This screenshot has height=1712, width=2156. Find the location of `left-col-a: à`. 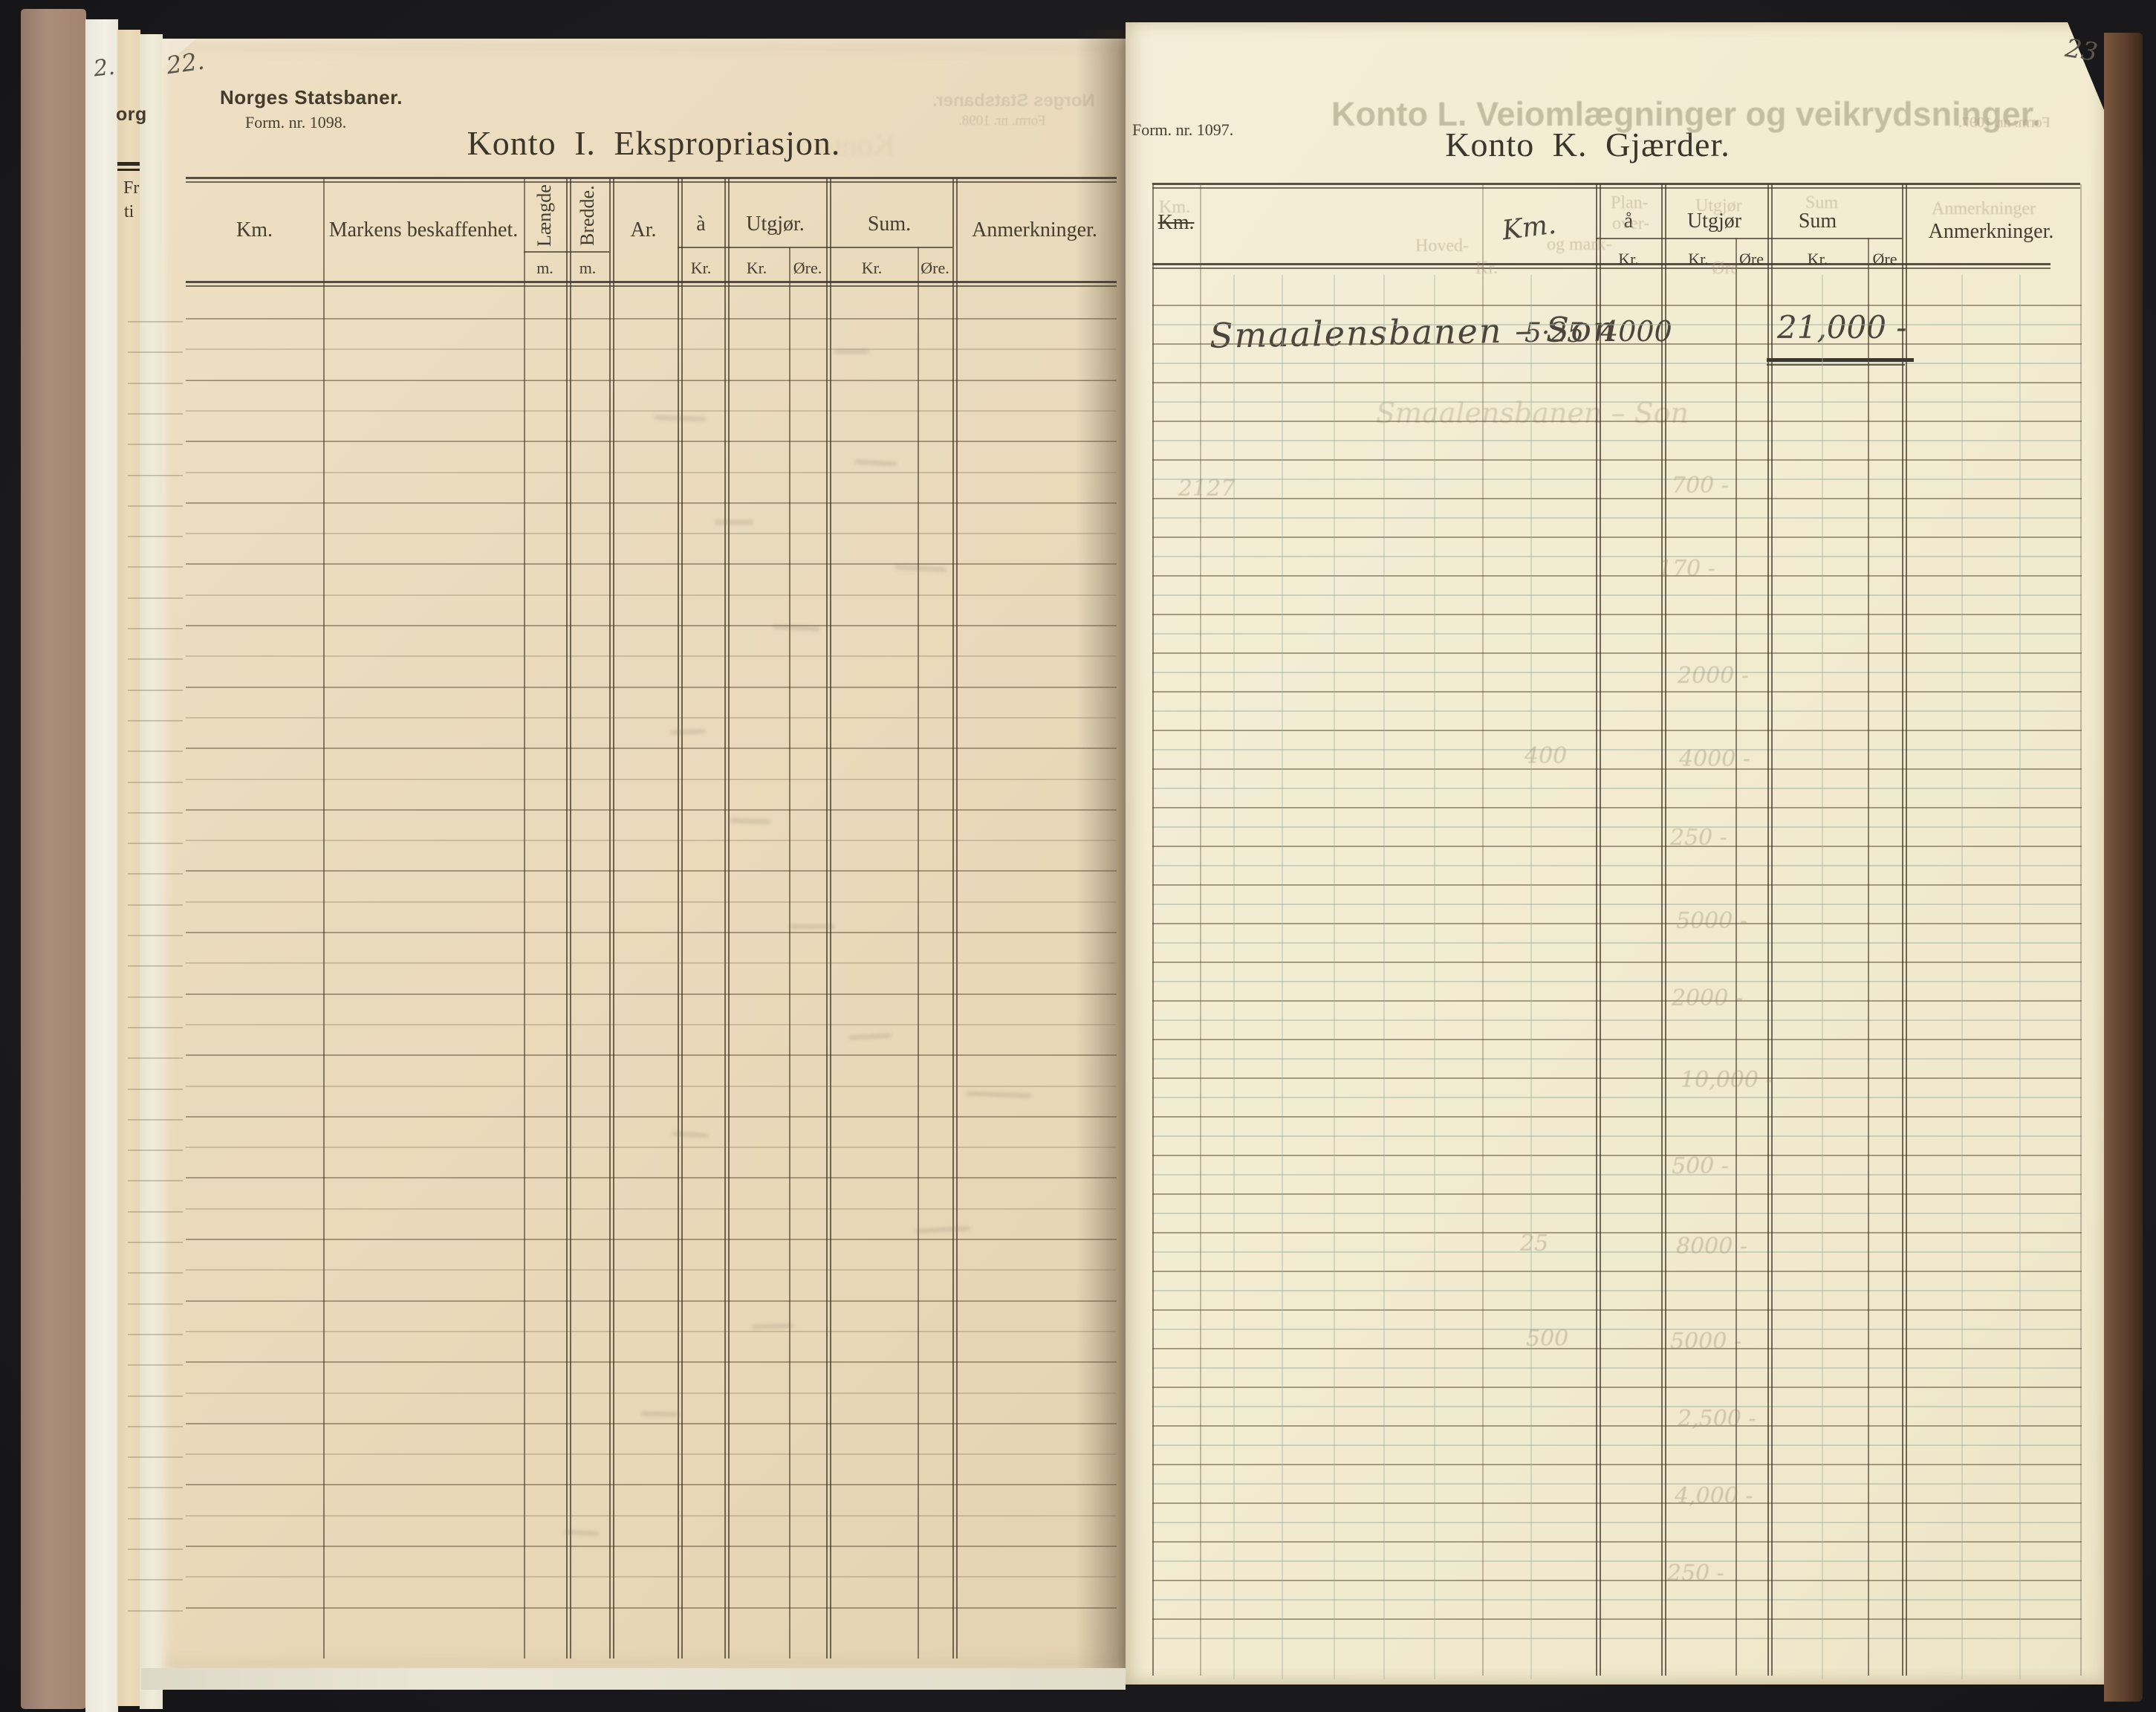

left-col-a: à is located at coordinates (701, 225).